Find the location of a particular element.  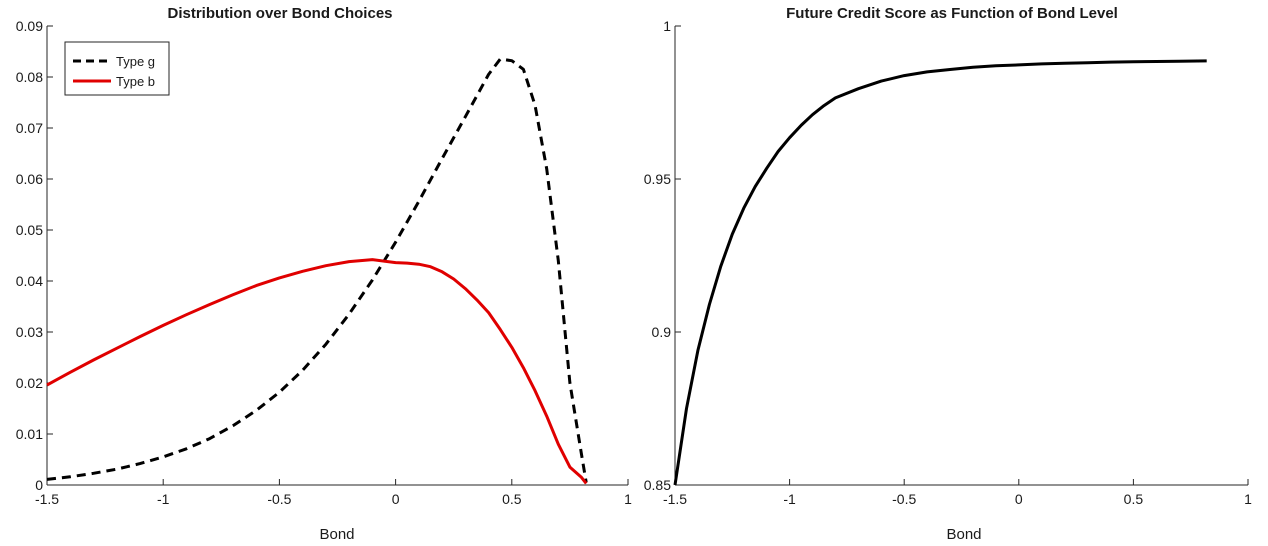

credit-score-x-tick-label: -1 is located at coordinates (789, 499).